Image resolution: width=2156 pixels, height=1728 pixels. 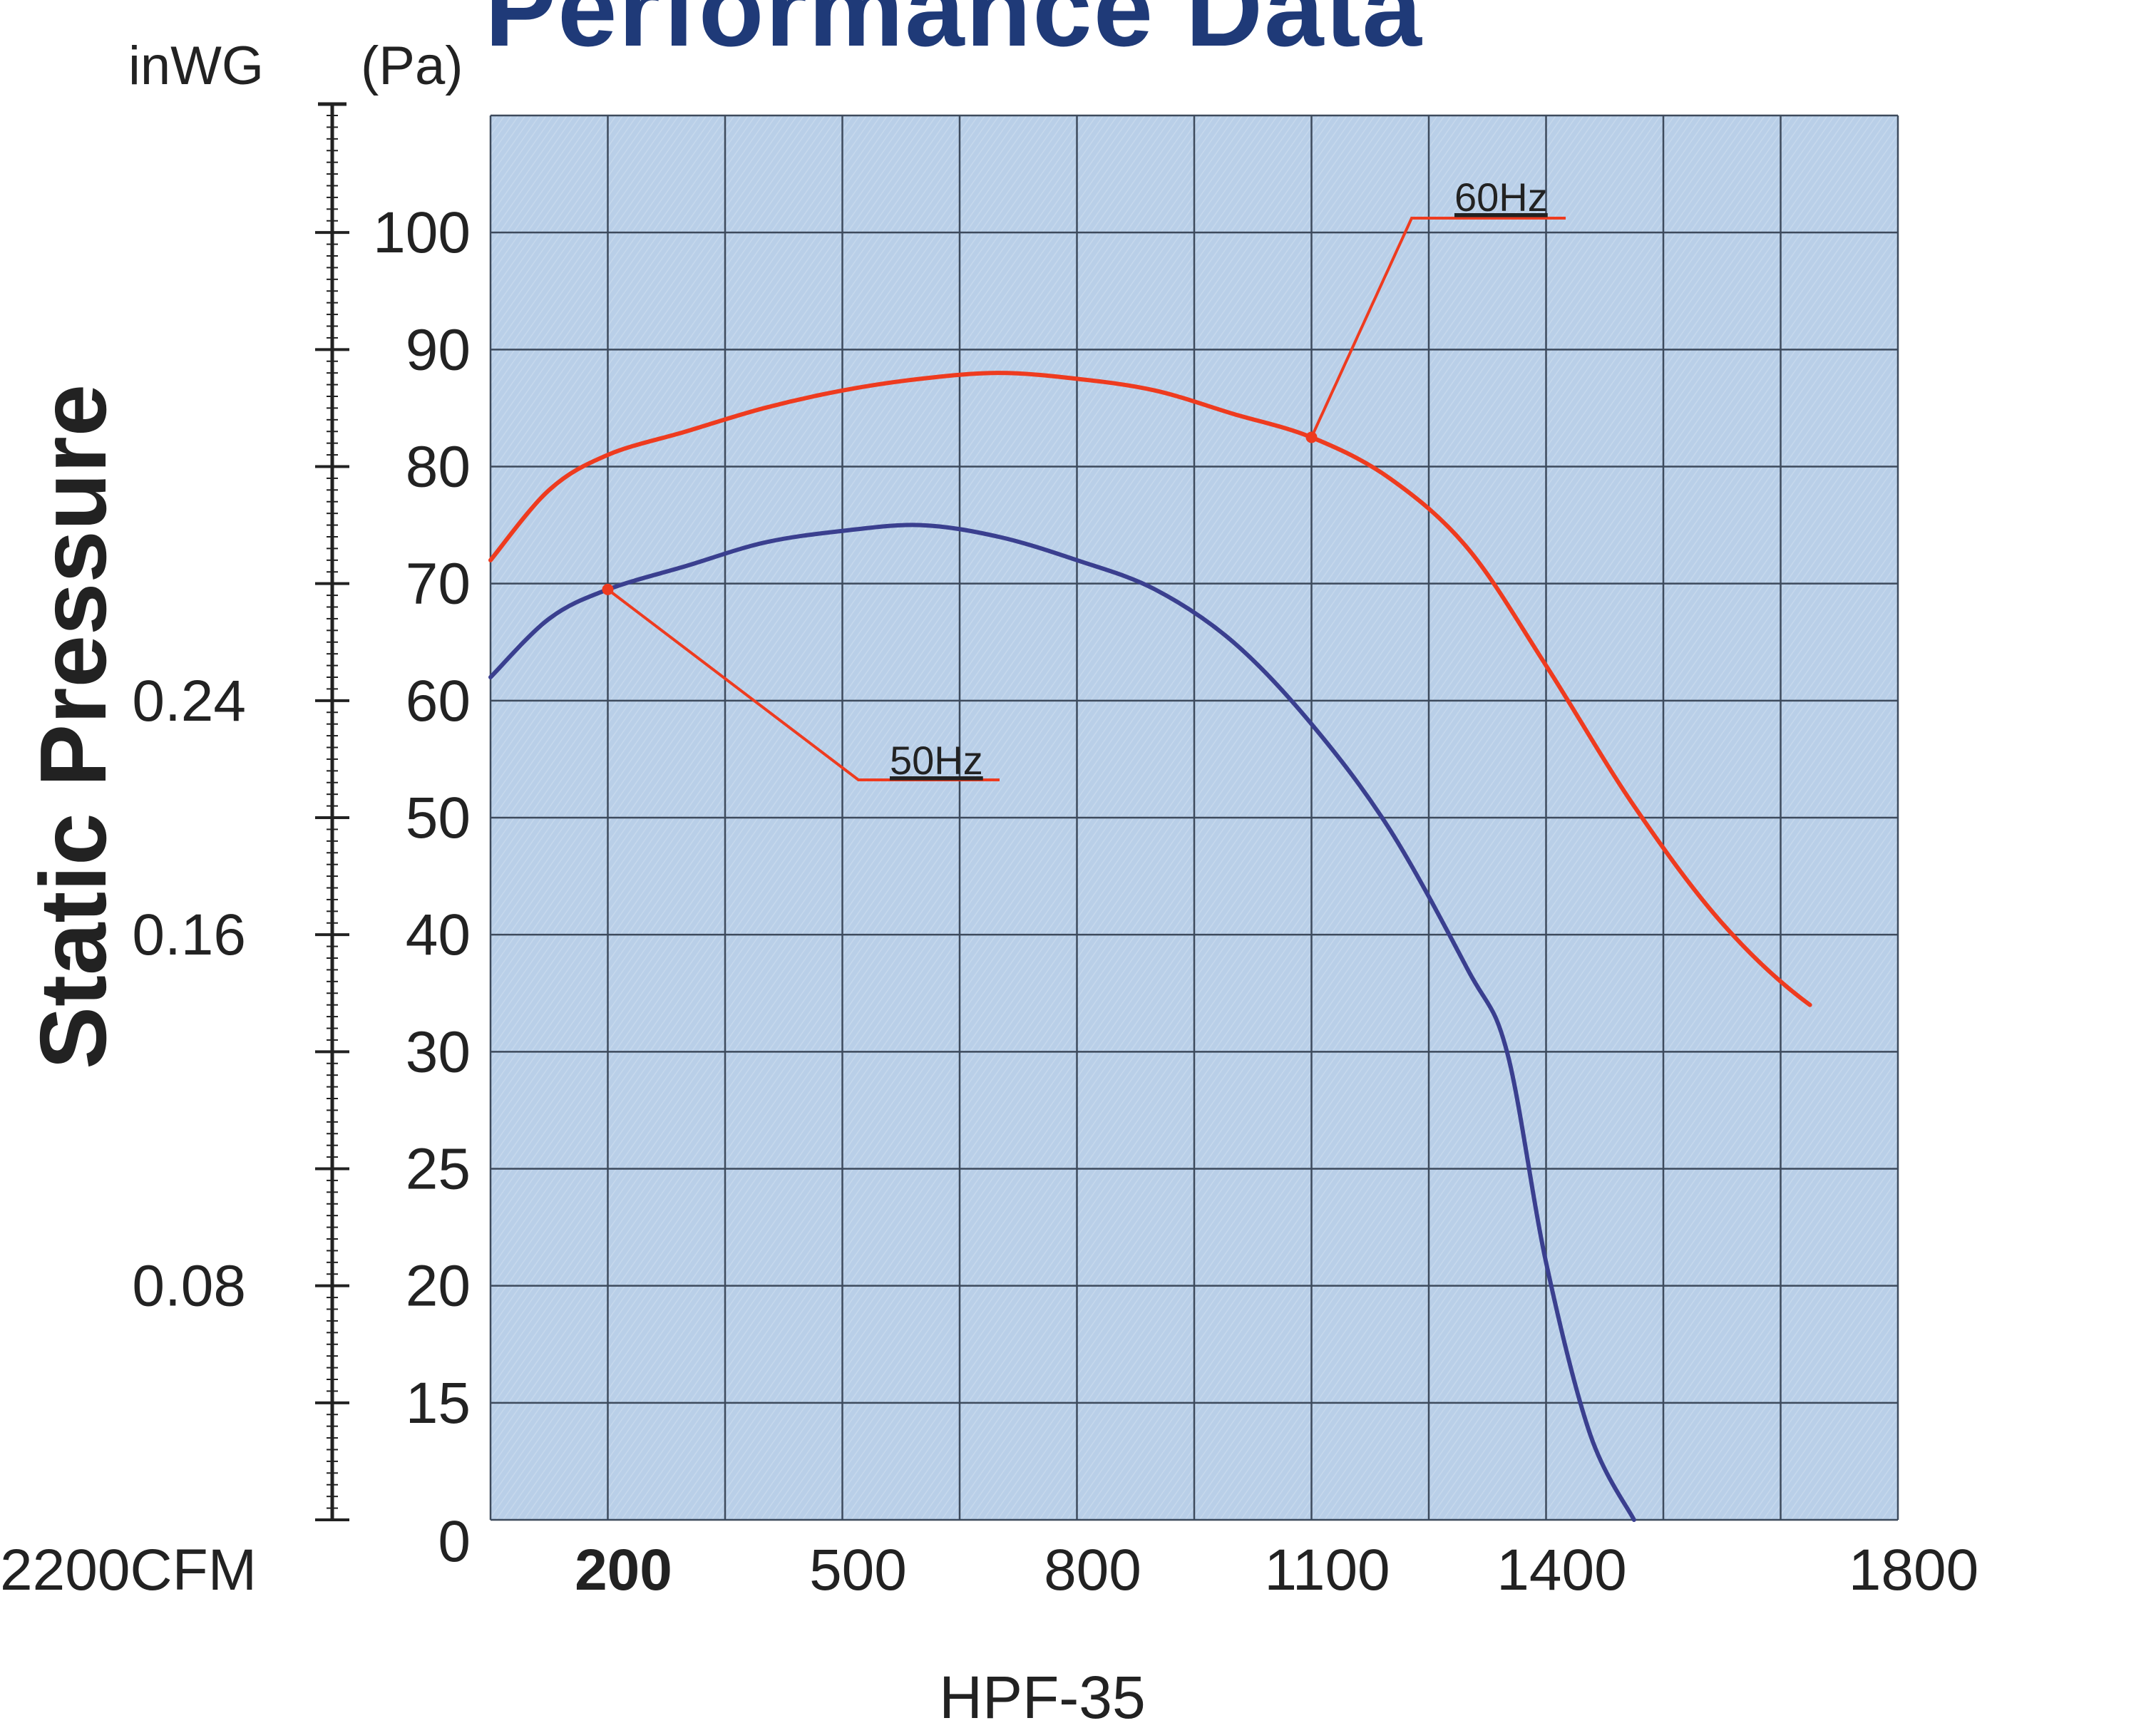 I want to click on y-tick-label-pa: 30, so click(x=438, y=1051).